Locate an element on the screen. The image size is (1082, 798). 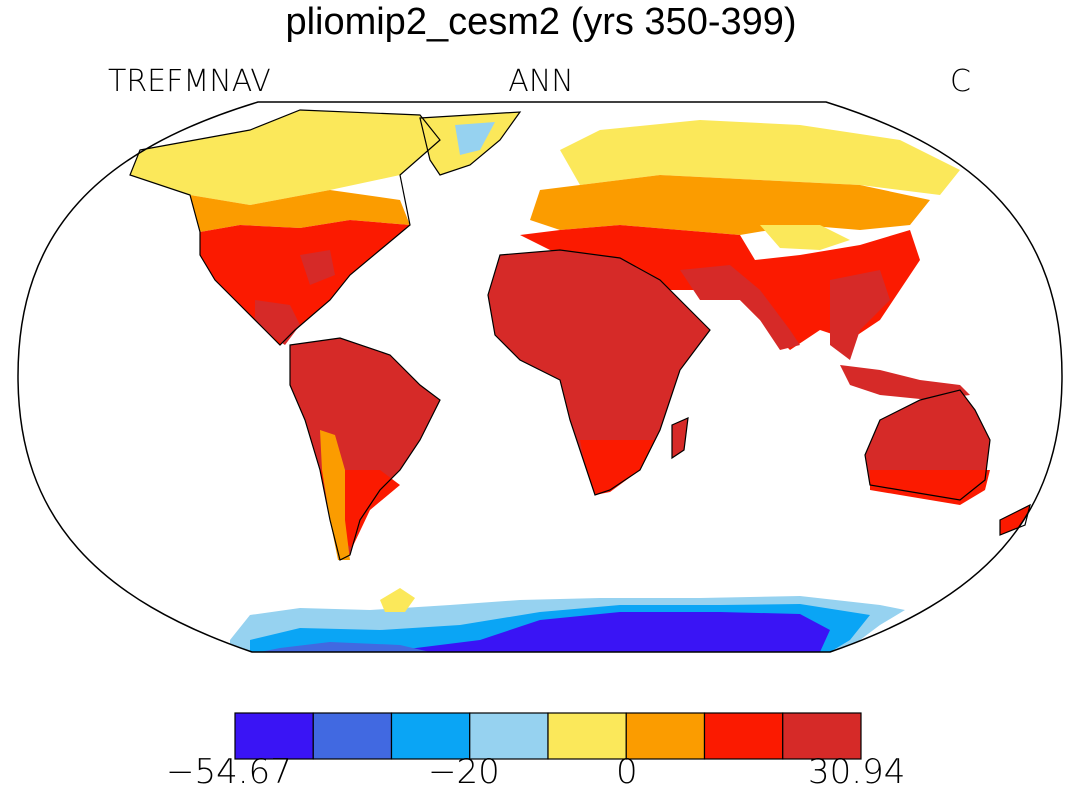
south-asia-hot is located at coordinates (740, 307).